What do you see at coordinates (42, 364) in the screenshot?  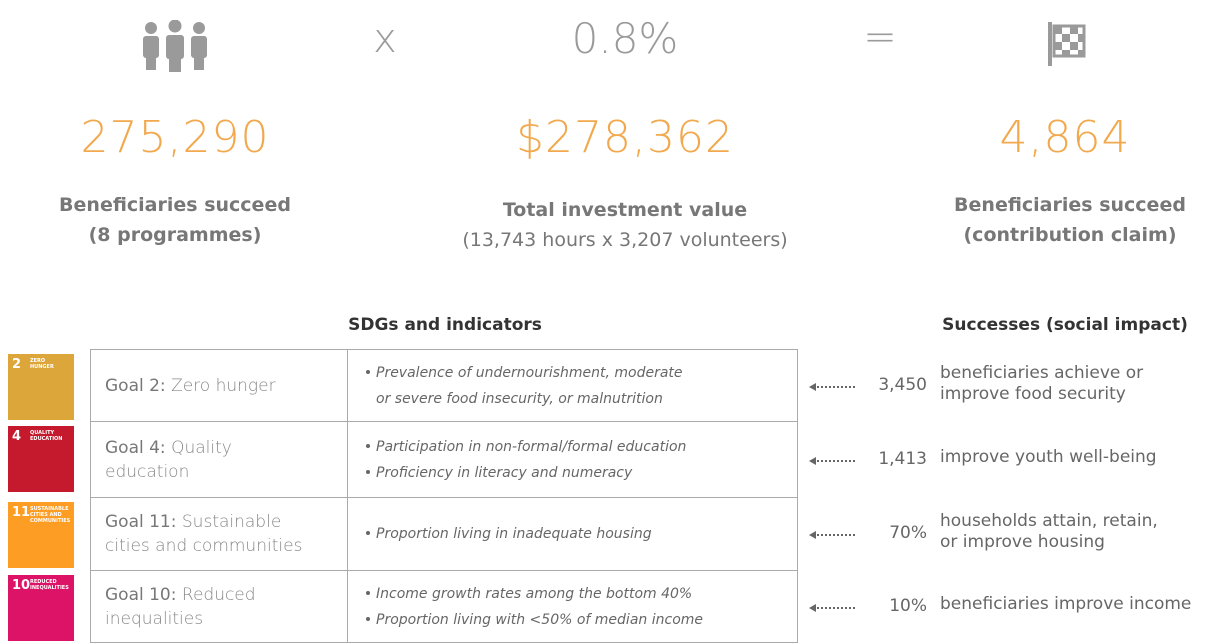 I see `sdg-label: ZERO HUNGER` at bounding box center [42, 364].